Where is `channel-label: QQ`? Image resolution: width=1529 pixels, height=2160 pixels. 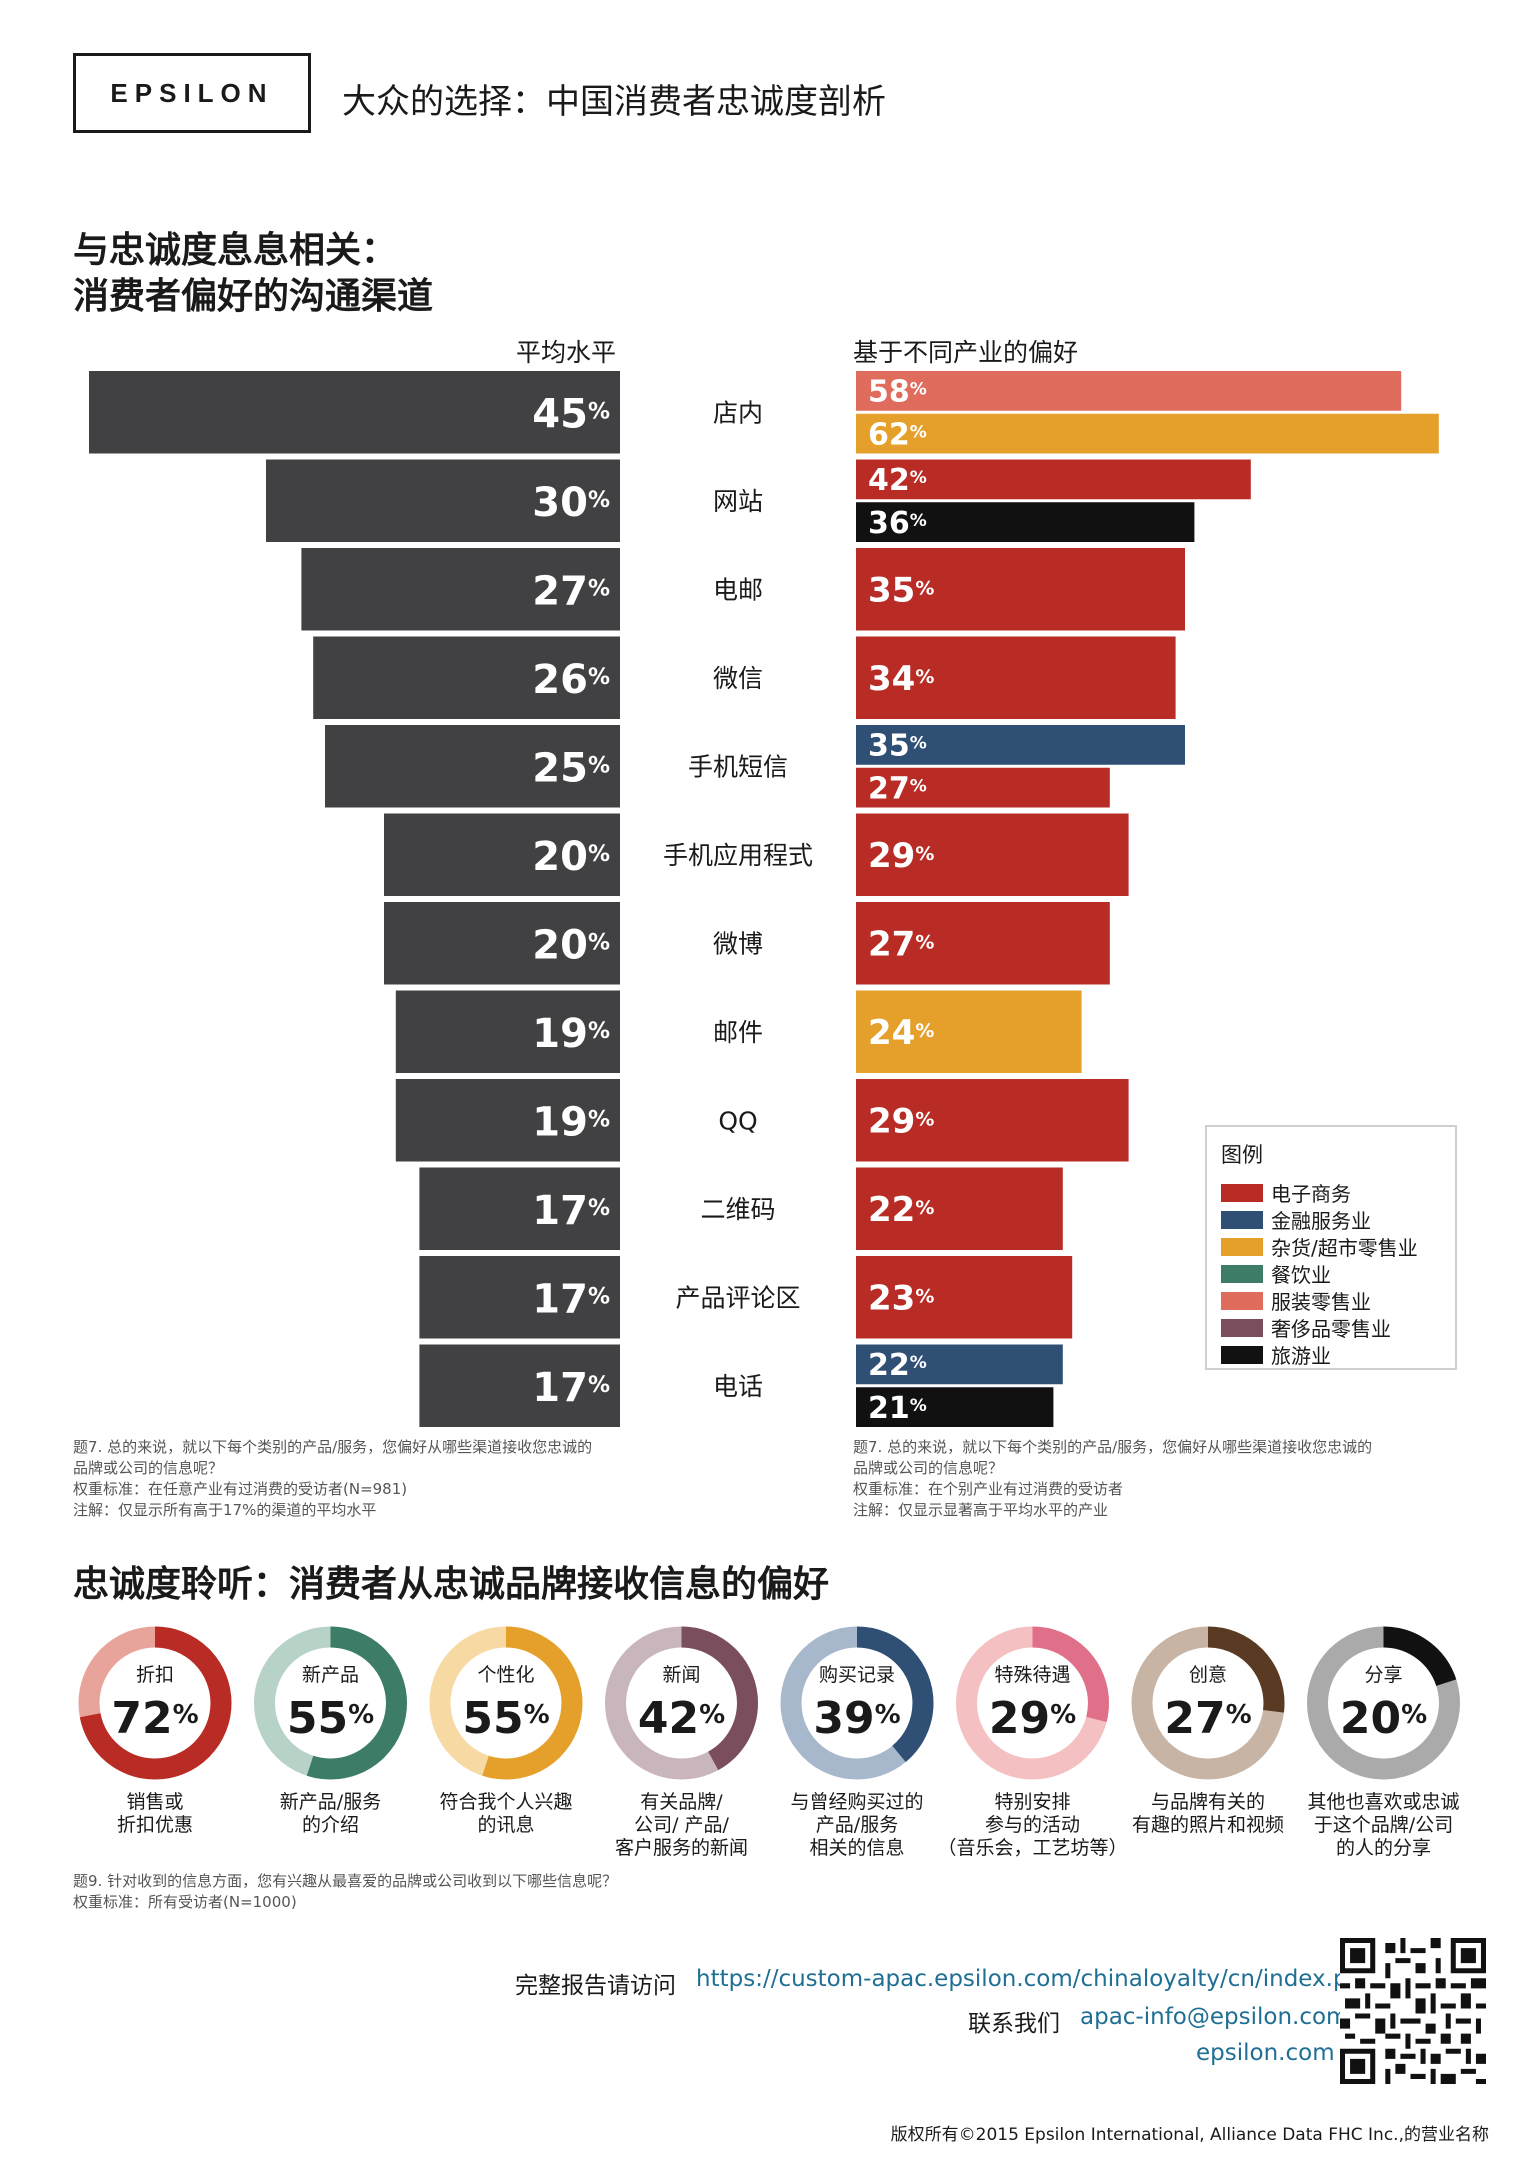
channel-label: QQ is located at coordinates (737, 1120).